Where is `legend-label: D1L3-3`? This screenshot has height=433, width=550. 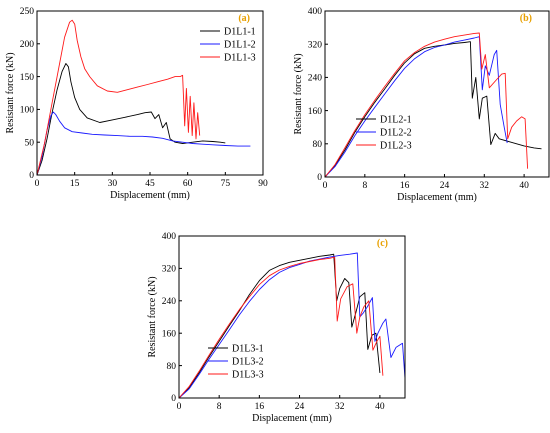
legend-label: D1L3-3 is located at coordinates (248, 375).